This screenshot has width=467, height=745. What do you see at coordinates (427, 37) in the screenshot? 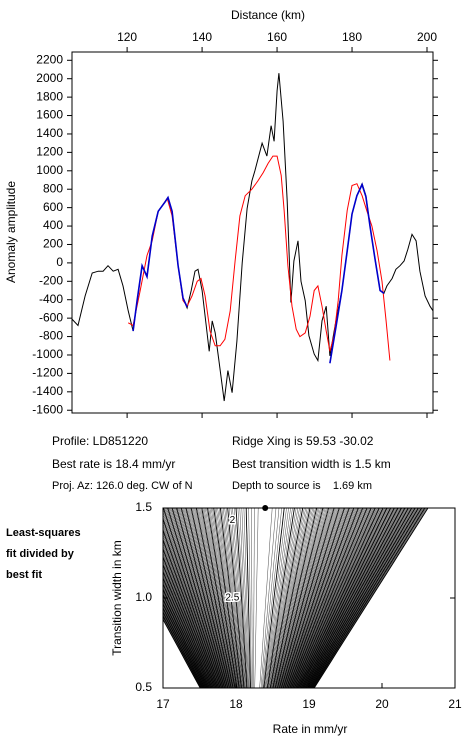
I see `x-tick-label: 200` at bounding box center [427, 37].